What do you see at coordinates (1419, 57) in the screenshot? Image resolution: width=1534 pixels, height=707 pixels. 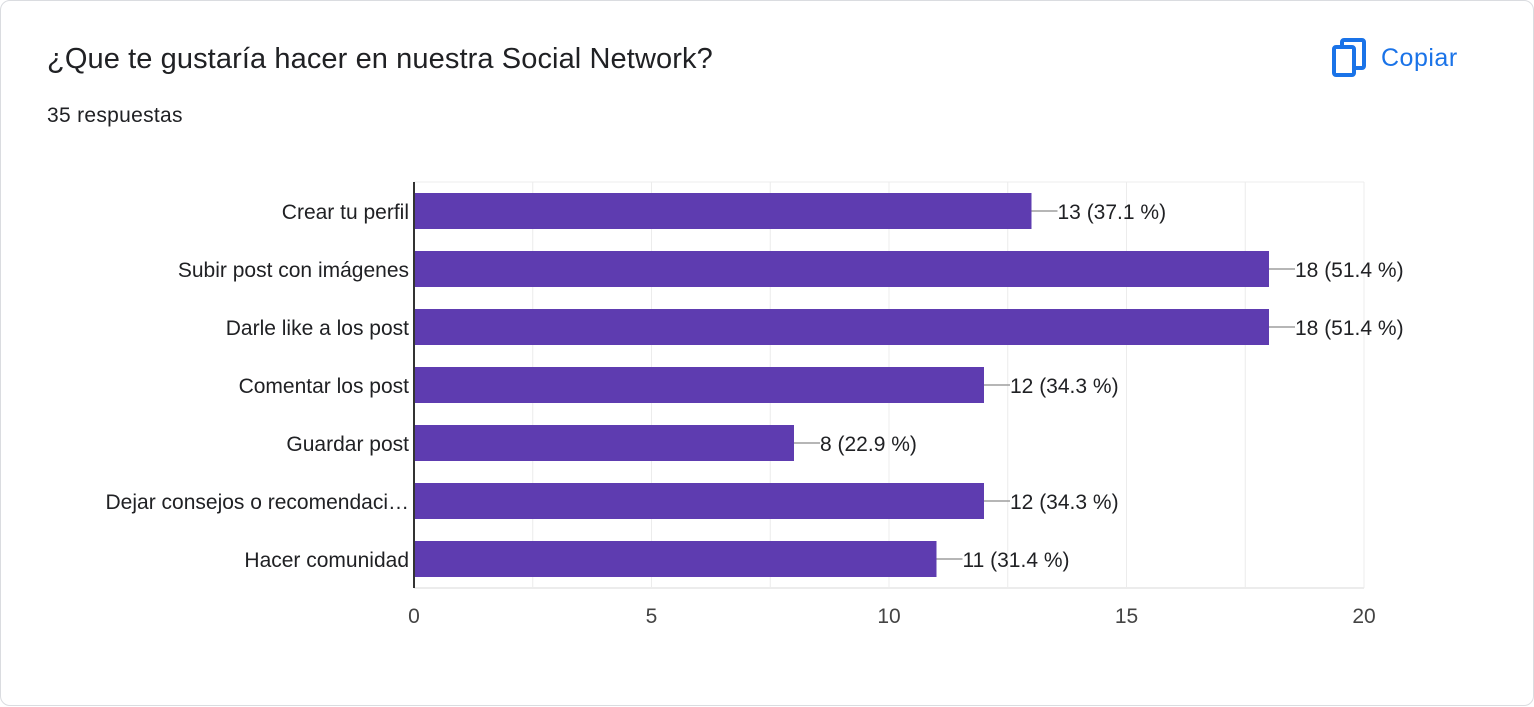 I see `copy-label: Copiar` at bounding box center [1419, 57].